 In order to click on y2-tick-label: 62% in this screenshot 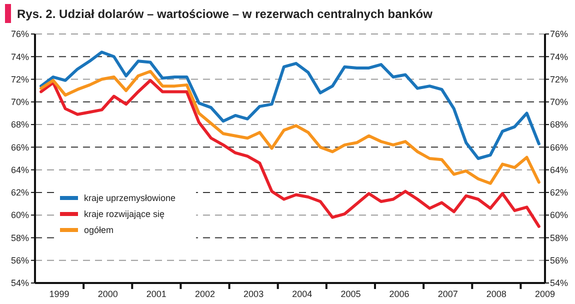, I will do `click(559, 193)`.